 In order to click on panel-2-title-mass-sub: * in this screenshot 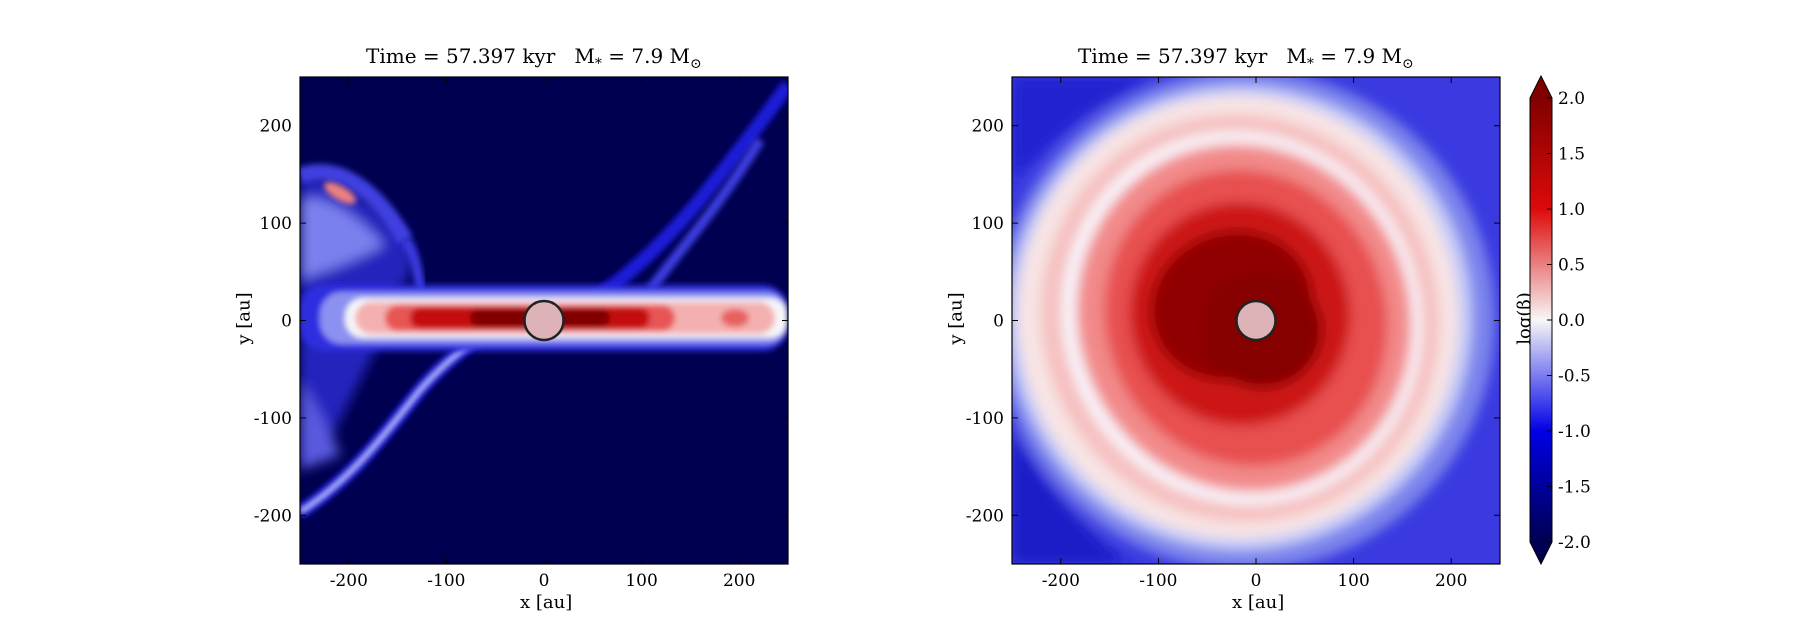, I will do `click(1310, 64)`.